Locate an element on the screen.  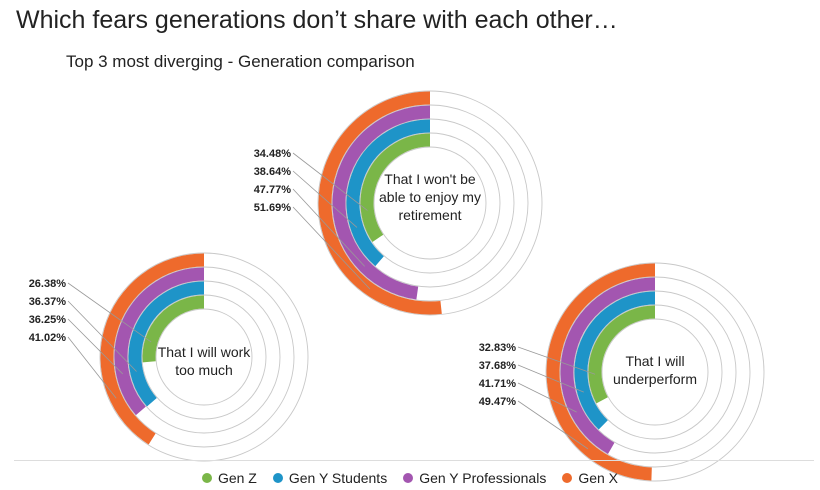
center-label: underperform is located at coordinates (655, 379).